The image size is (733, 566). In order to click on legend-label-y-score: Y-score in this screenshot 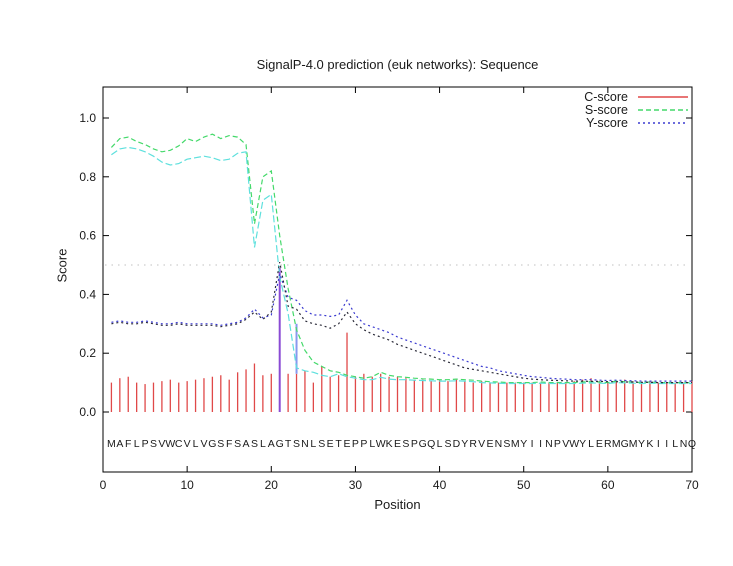, I will do `click(607, 123)`.